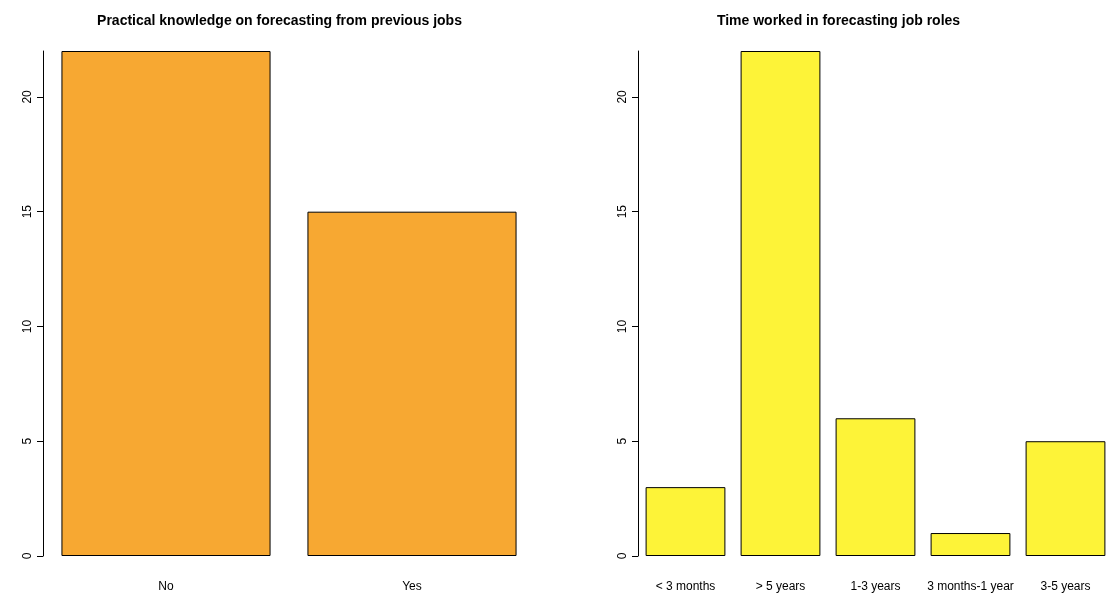  What do you see at coordinates (838, 20) in the screenshot?
I see `chart-title: Time worked in forecasting job roles` at bounding box center [838, 20].